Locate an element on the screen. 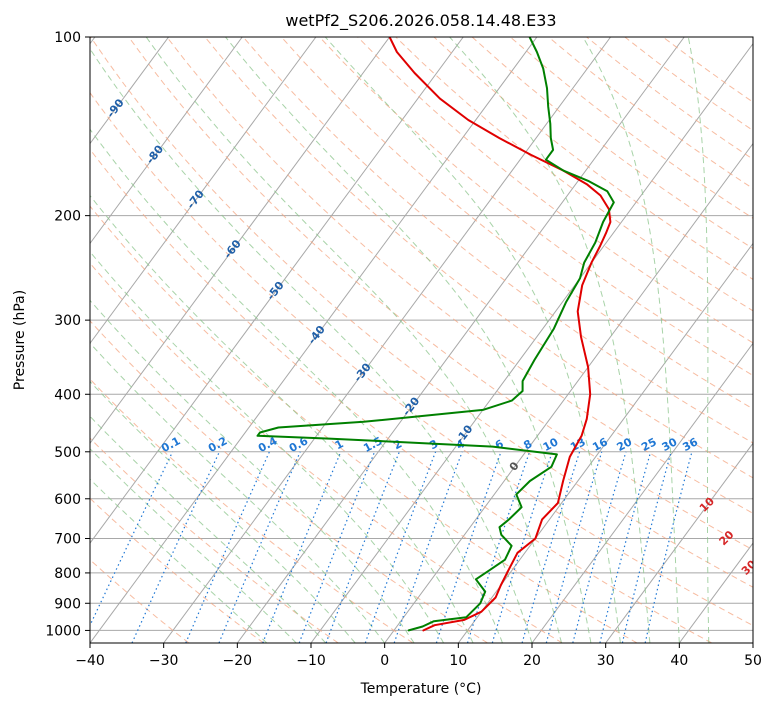 This screenshot has width=775, height=708. x-tick-label: 50 is located at coordinates (753, 661).